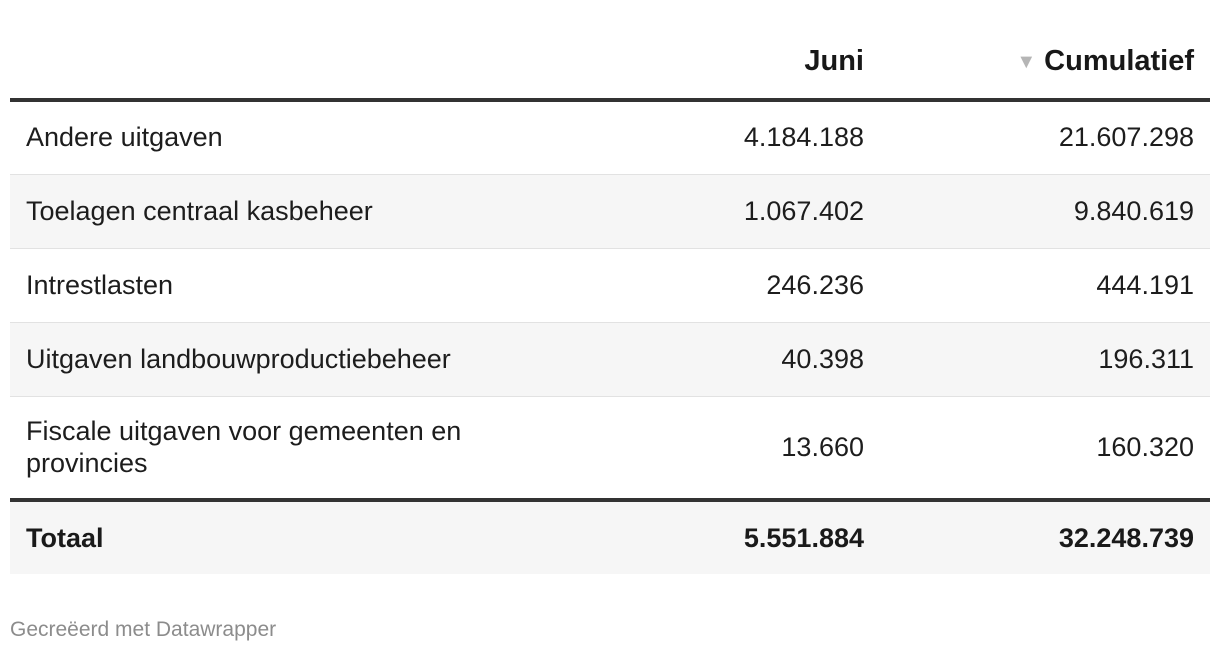 The width and height of the screenshot is (1220, 654). Describe the element at coordinates (834, 61) in the screenshot. I see `column-header-juni-label: Juni` at that location.